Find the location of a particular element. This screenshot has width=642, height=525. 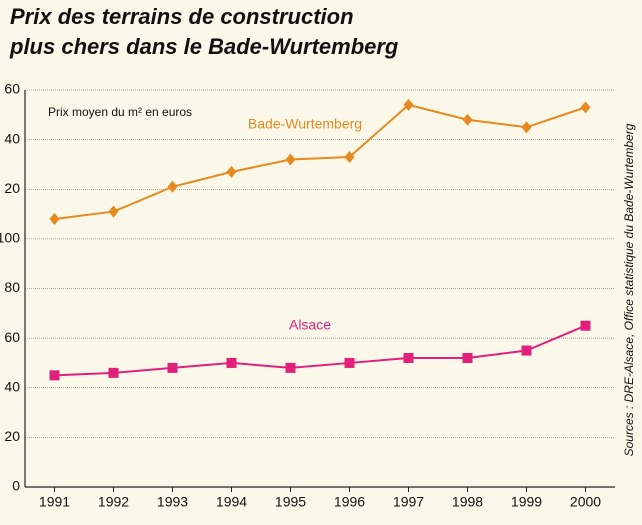

x-tick-label: 1993 is located at coordinates (172, 502).